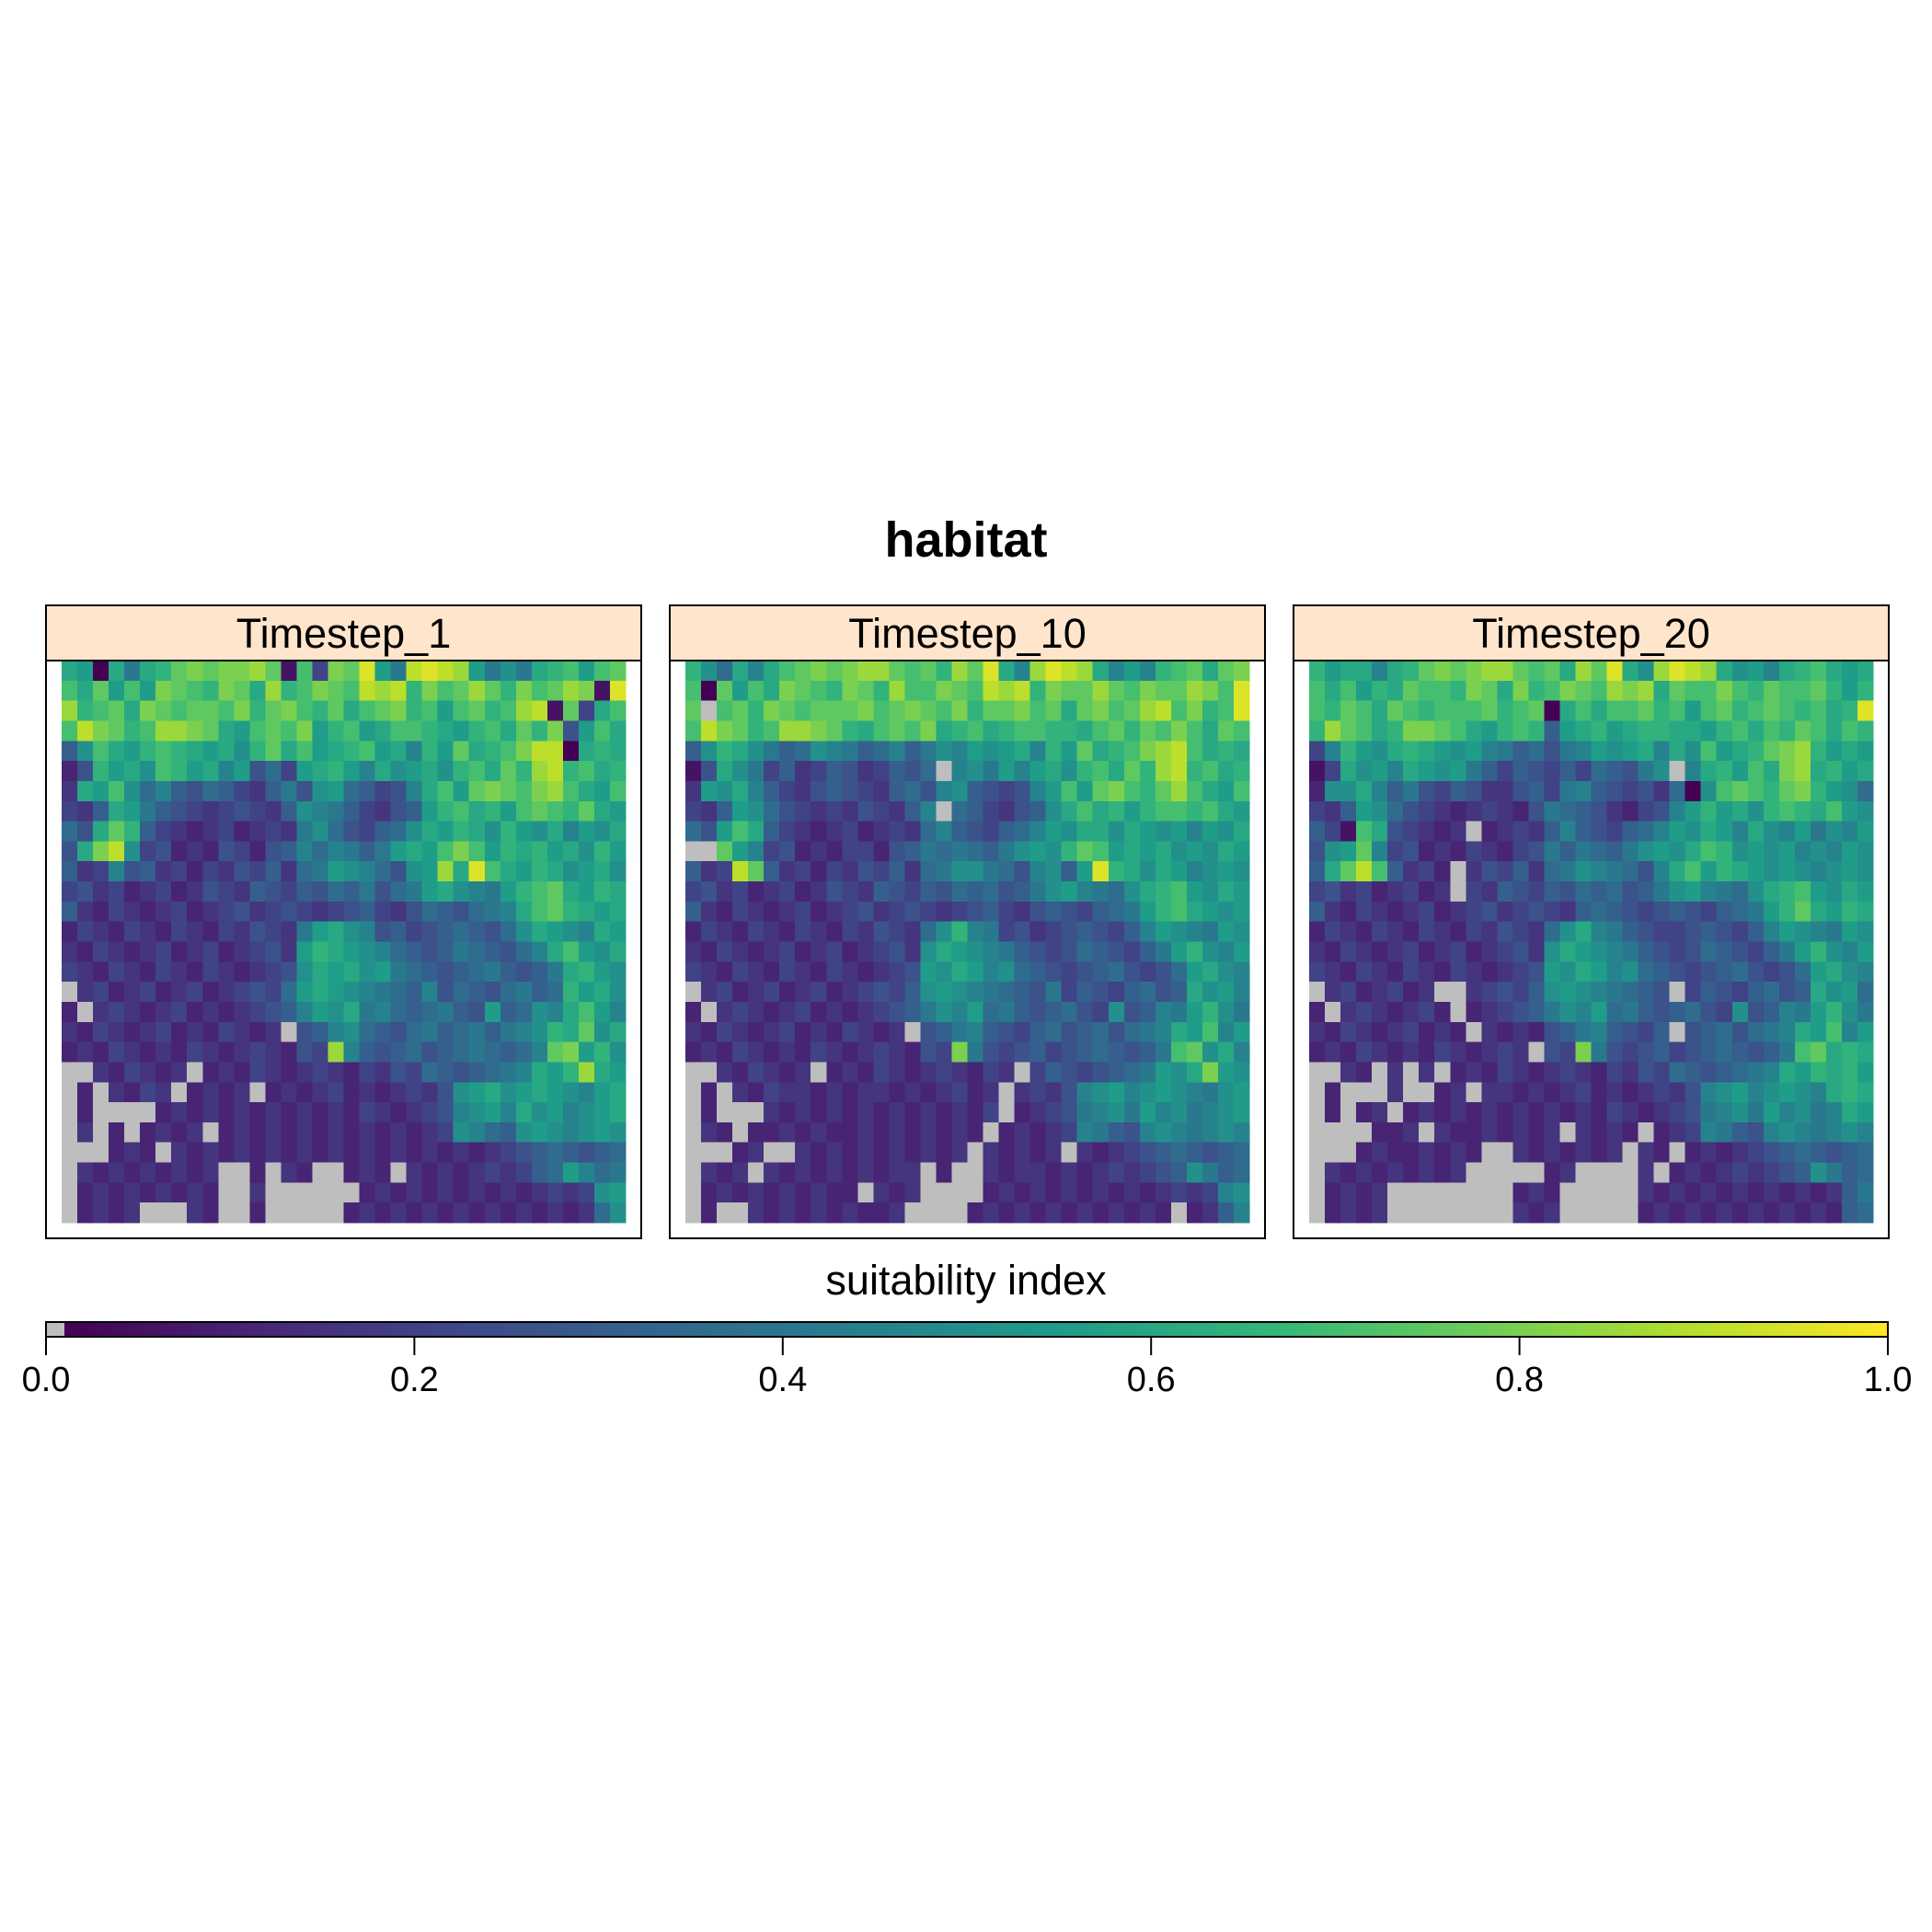 The image size is (1932, 1932). Describe the element at coordinates (965, 540) in the screenshot. I see `chart-title: habitat` at that location.